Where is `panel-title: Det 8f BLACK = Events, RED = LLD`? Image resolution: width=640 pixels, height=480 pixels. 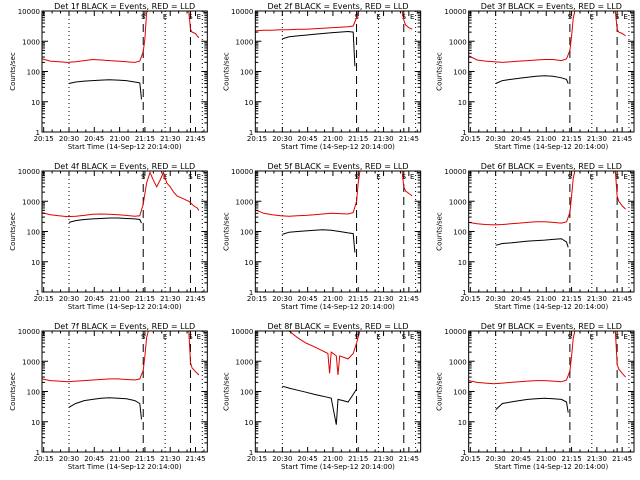
panel-title: Det 8f BLACK = Events, RED = LLD is located at coordinates (337, 326).